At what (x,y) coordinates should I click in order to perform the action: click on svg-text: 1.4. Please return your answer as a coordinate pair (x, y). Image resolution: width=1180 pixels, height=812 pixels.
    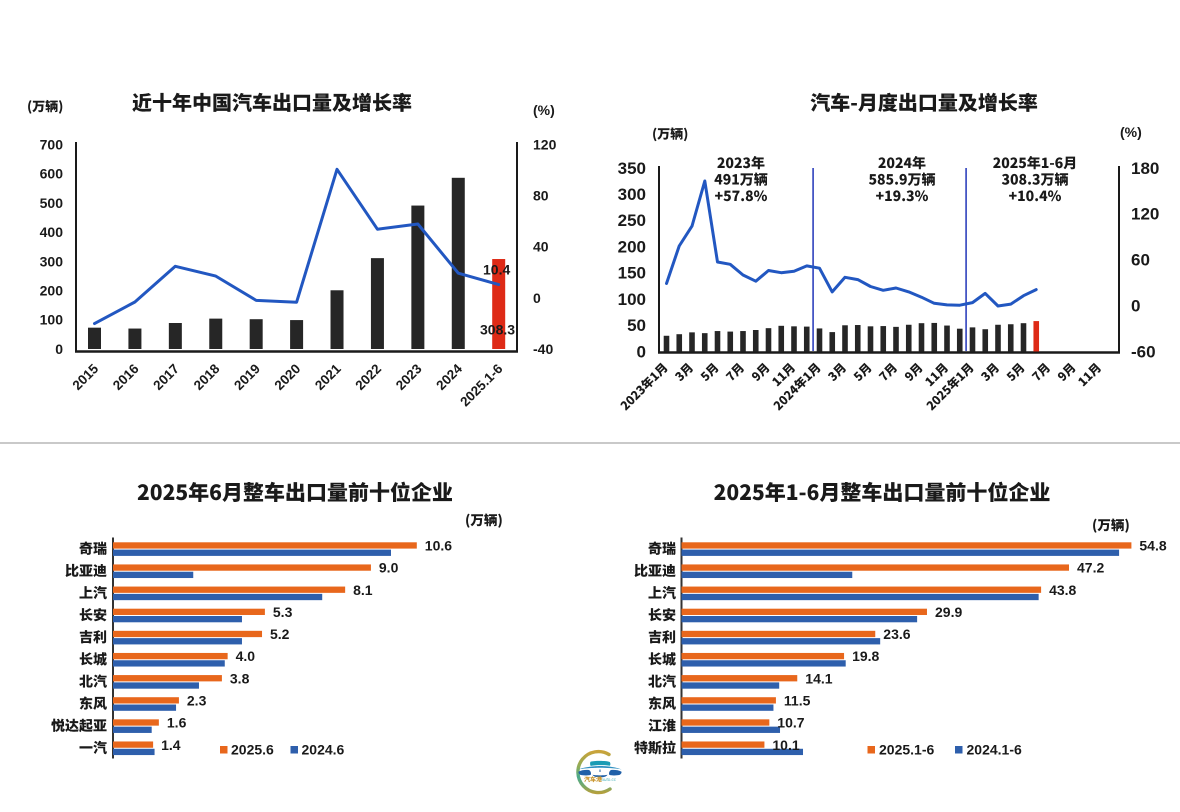
    Looking at the image, I should click on (171, 745).